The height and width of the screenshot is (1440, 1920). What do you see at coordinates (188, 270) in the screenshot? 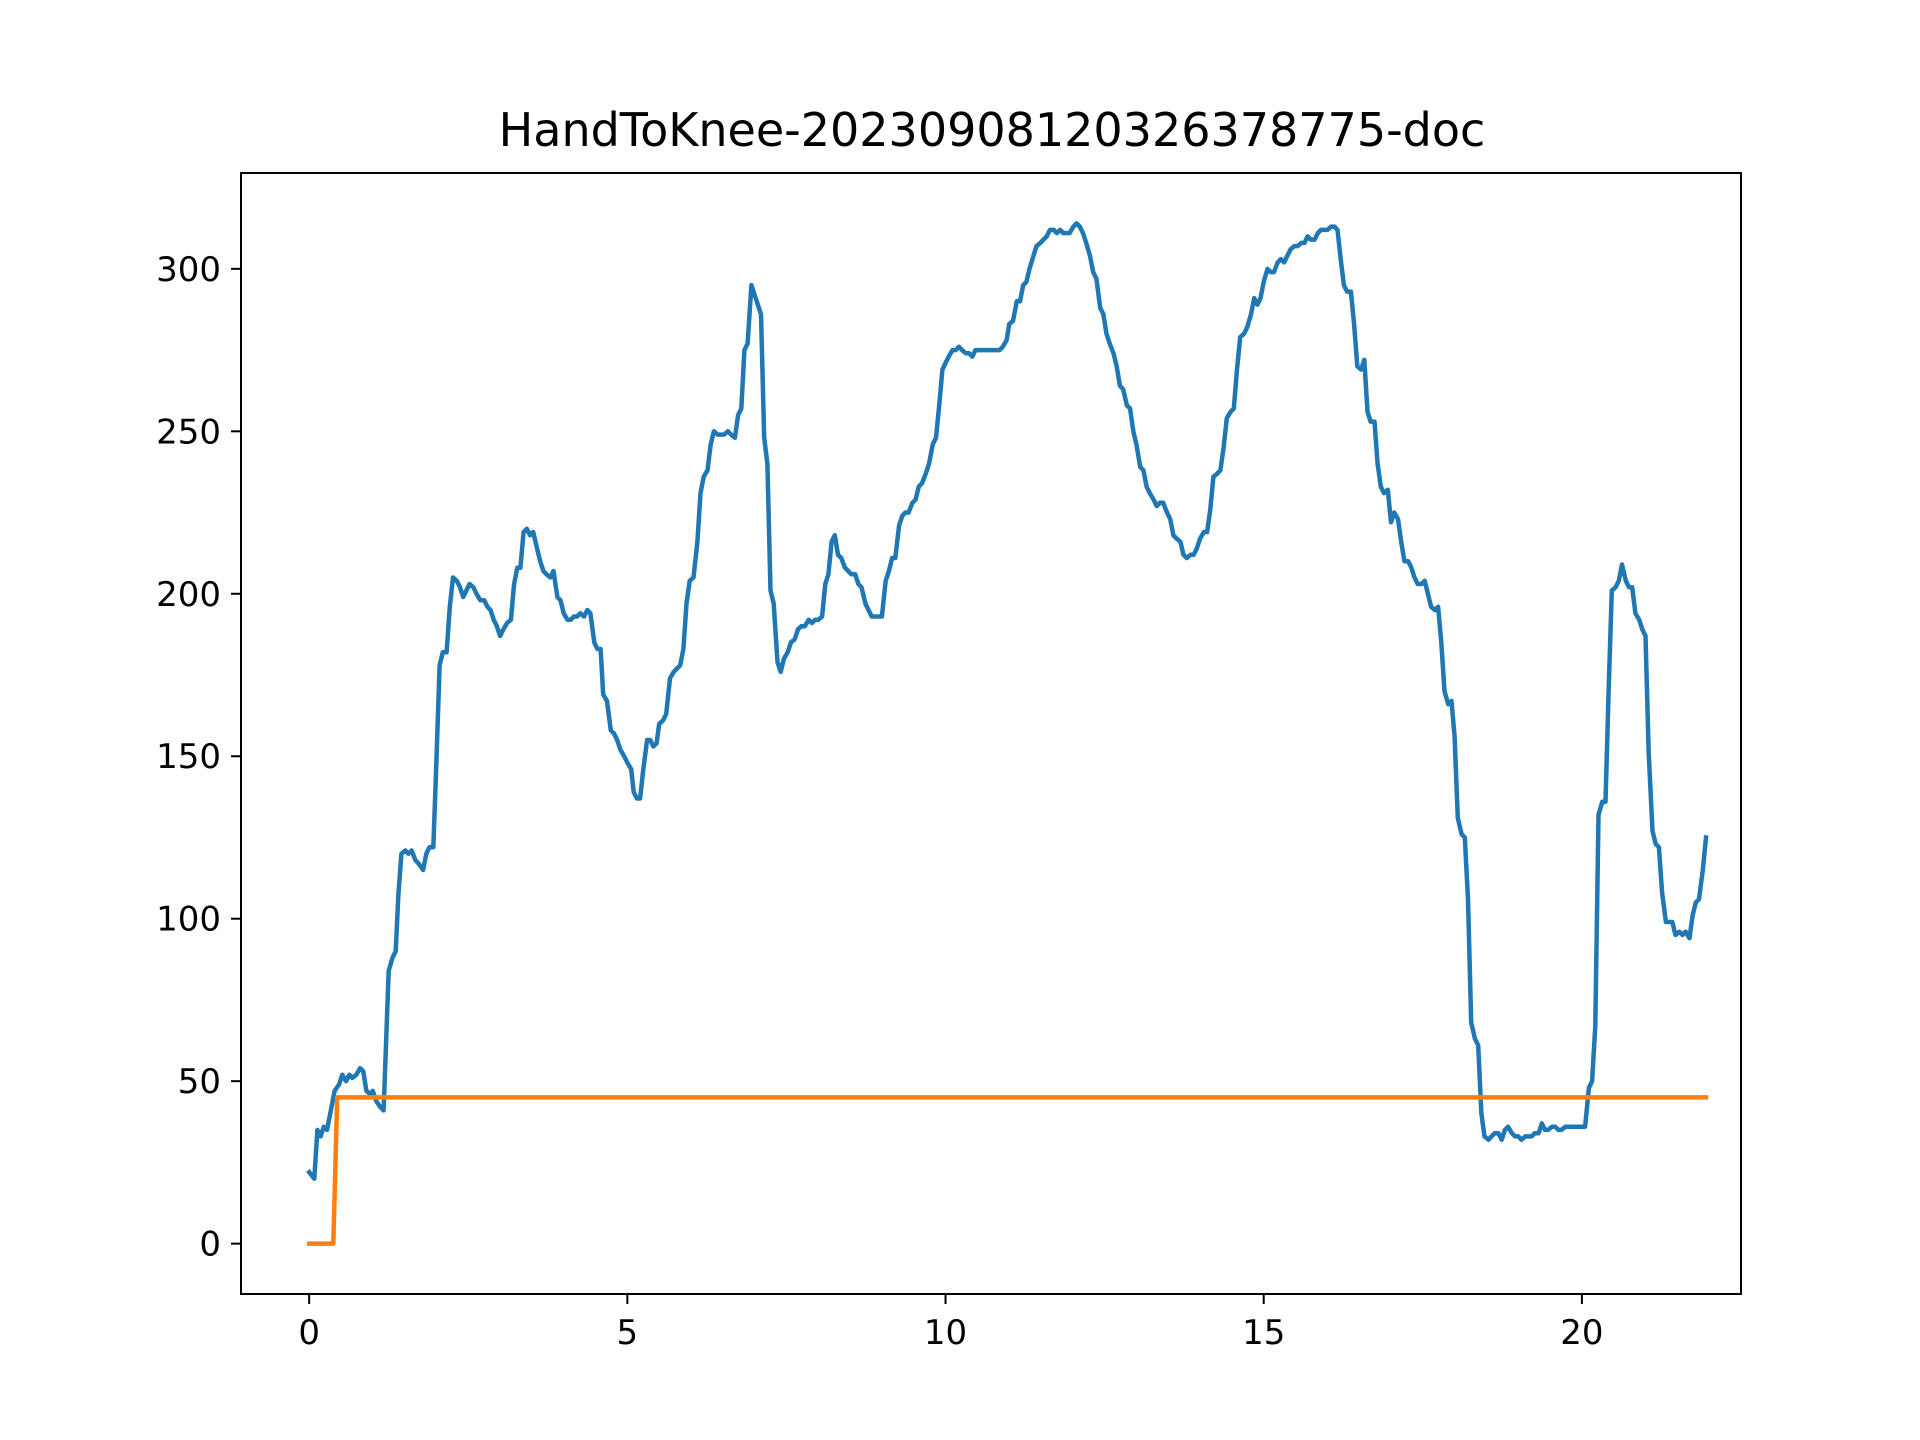
I see `y-tick-label: 300` at bounding box center [188, 270].